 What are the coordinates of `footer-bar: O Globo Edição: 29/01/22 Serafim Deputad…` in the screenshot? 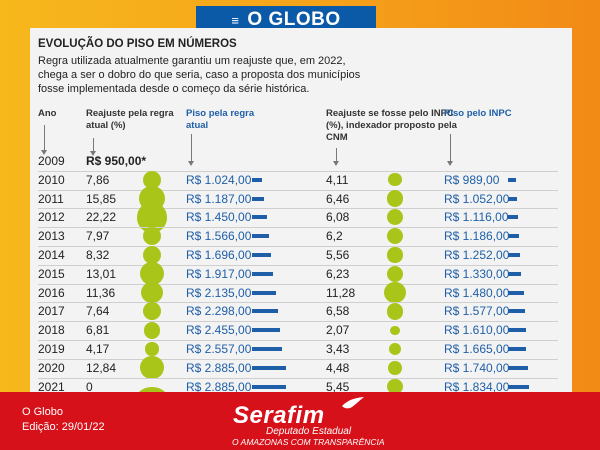 It's located at (300, 421).